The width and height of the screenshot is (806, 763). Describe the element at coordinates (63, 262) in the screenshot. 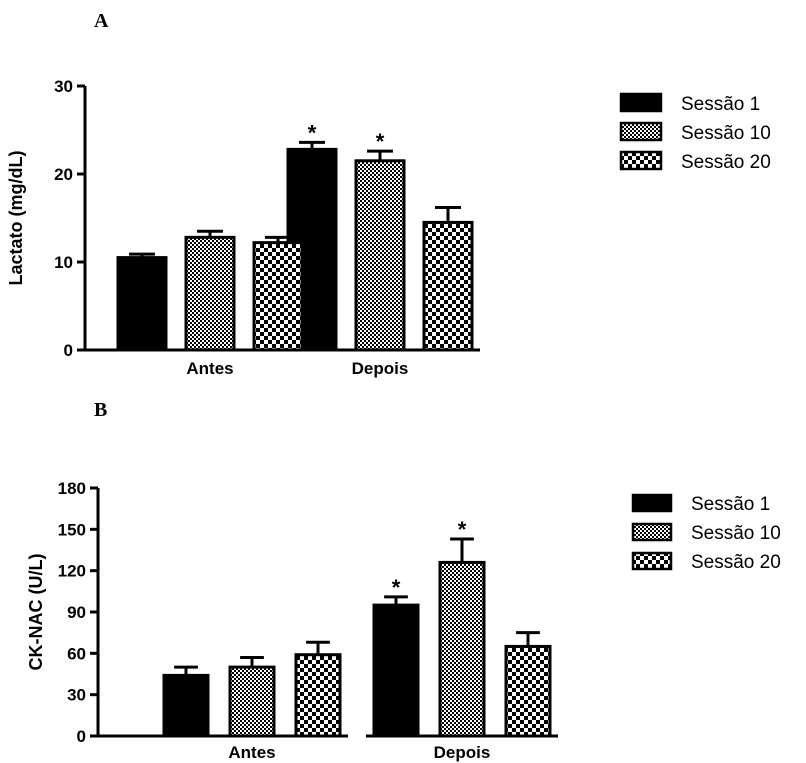

I see `y-tick-label: 10` at that location.